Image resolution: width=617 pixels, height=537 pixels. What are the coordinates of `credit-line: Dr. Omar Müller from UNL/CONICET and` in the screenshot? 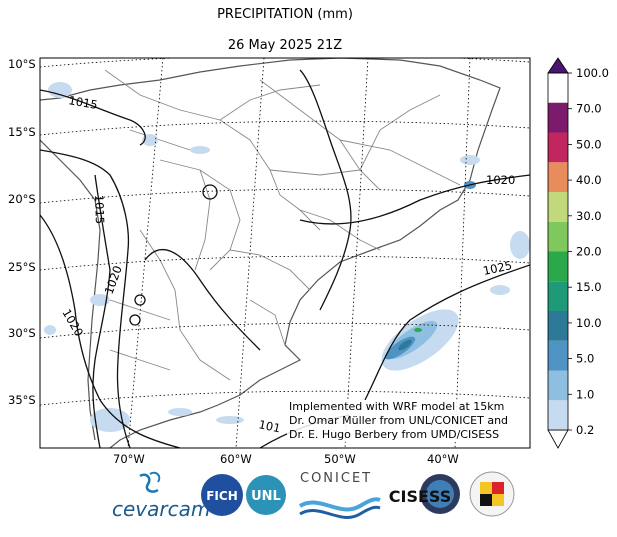 It's located at (399, 420).